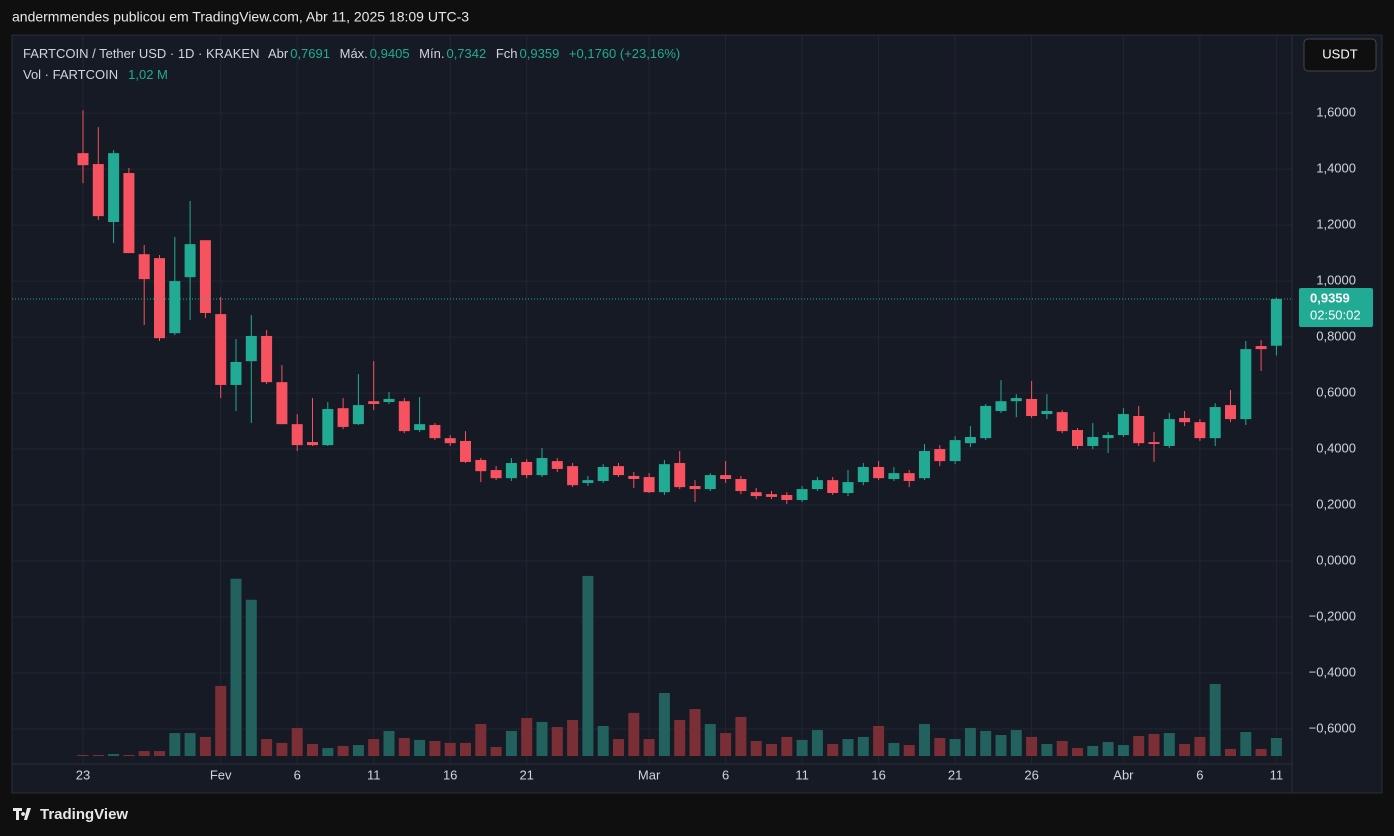 The image size is (1394, 836). Describe the element at coordinates (221, 774) in the screenshot. I see `x-tick-label: Fev` at that location.